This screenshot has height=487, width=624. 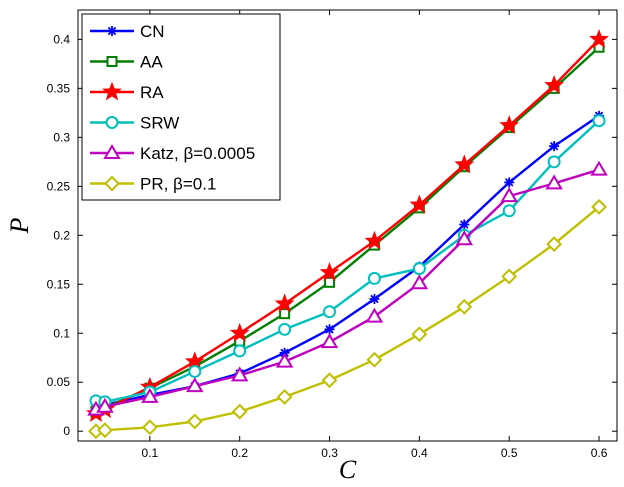 What do you see at coordinates (61, 333) in the screenshot?
I see `y-tick-label: 0.1` at bounding box center [61, 333].